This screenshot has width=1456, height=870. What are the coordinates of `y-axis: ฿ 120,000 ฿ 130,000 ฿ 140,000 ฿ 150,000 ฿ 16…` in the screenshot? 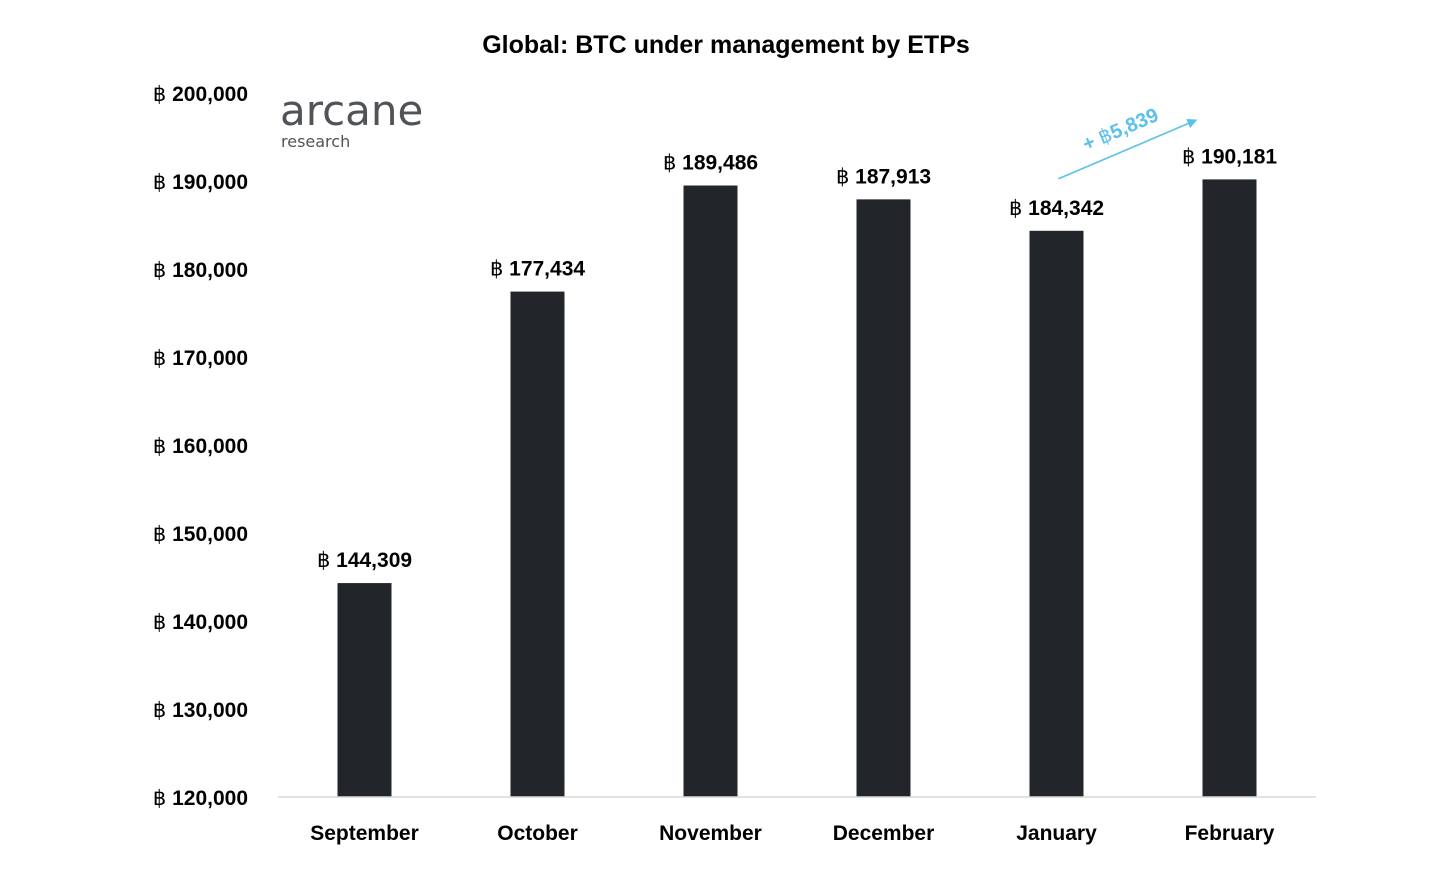 It's located at (200, 446).